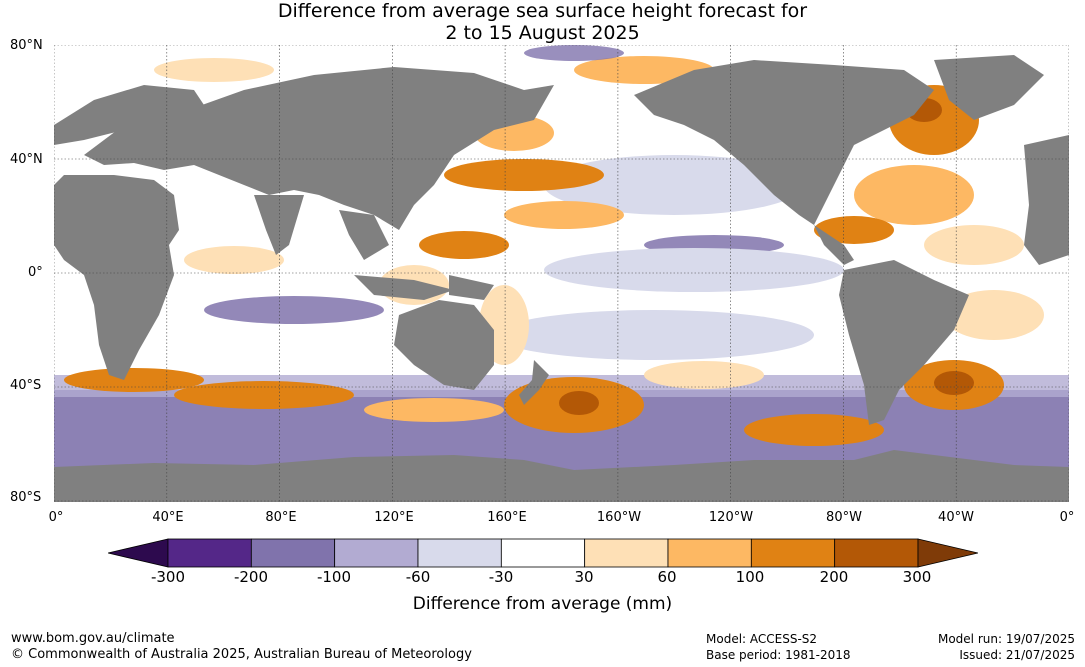 The height and width of the screenshot is (667, 1085). What do you see at coordinates (1067, 517) in the screenshot?
I see `lon-label-0-right: 0°` at bounding box center [1067, 517].